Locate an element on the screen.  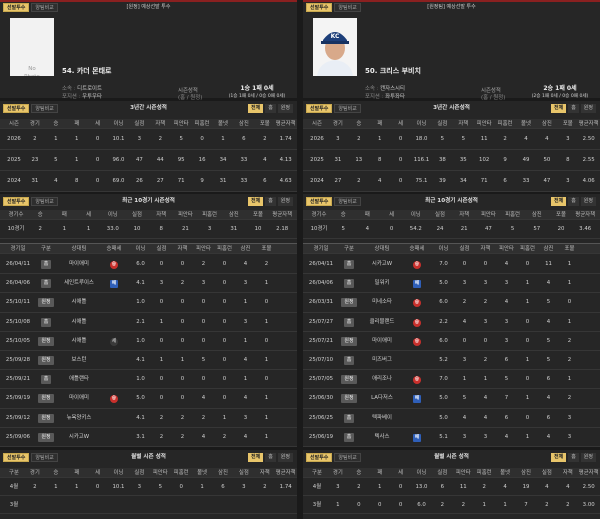
game-log-row: 25/09/12 원정 뉴욕양키스 4.1 2 2 2 1 3 1 is located at coordinates (148, 418).